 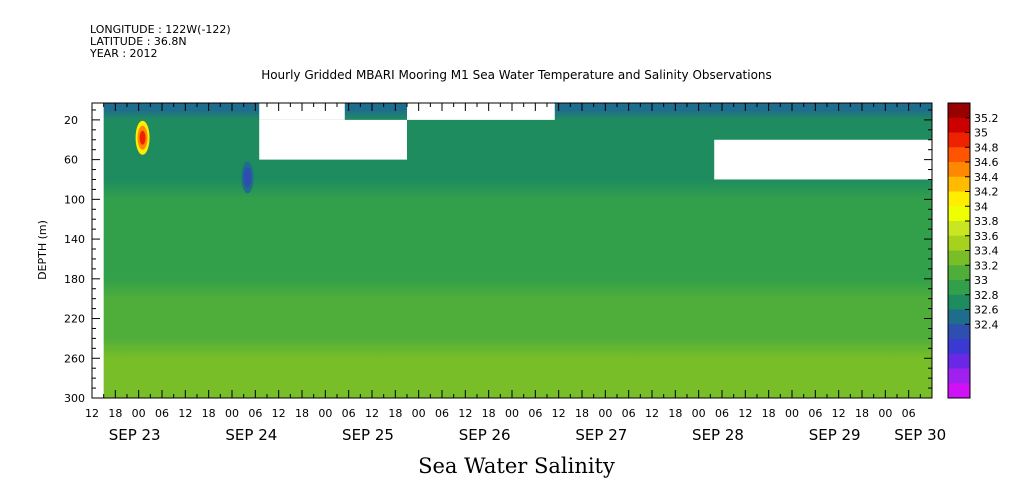 I want to click on y-tick-label: 140, so click(x=74, y=239).